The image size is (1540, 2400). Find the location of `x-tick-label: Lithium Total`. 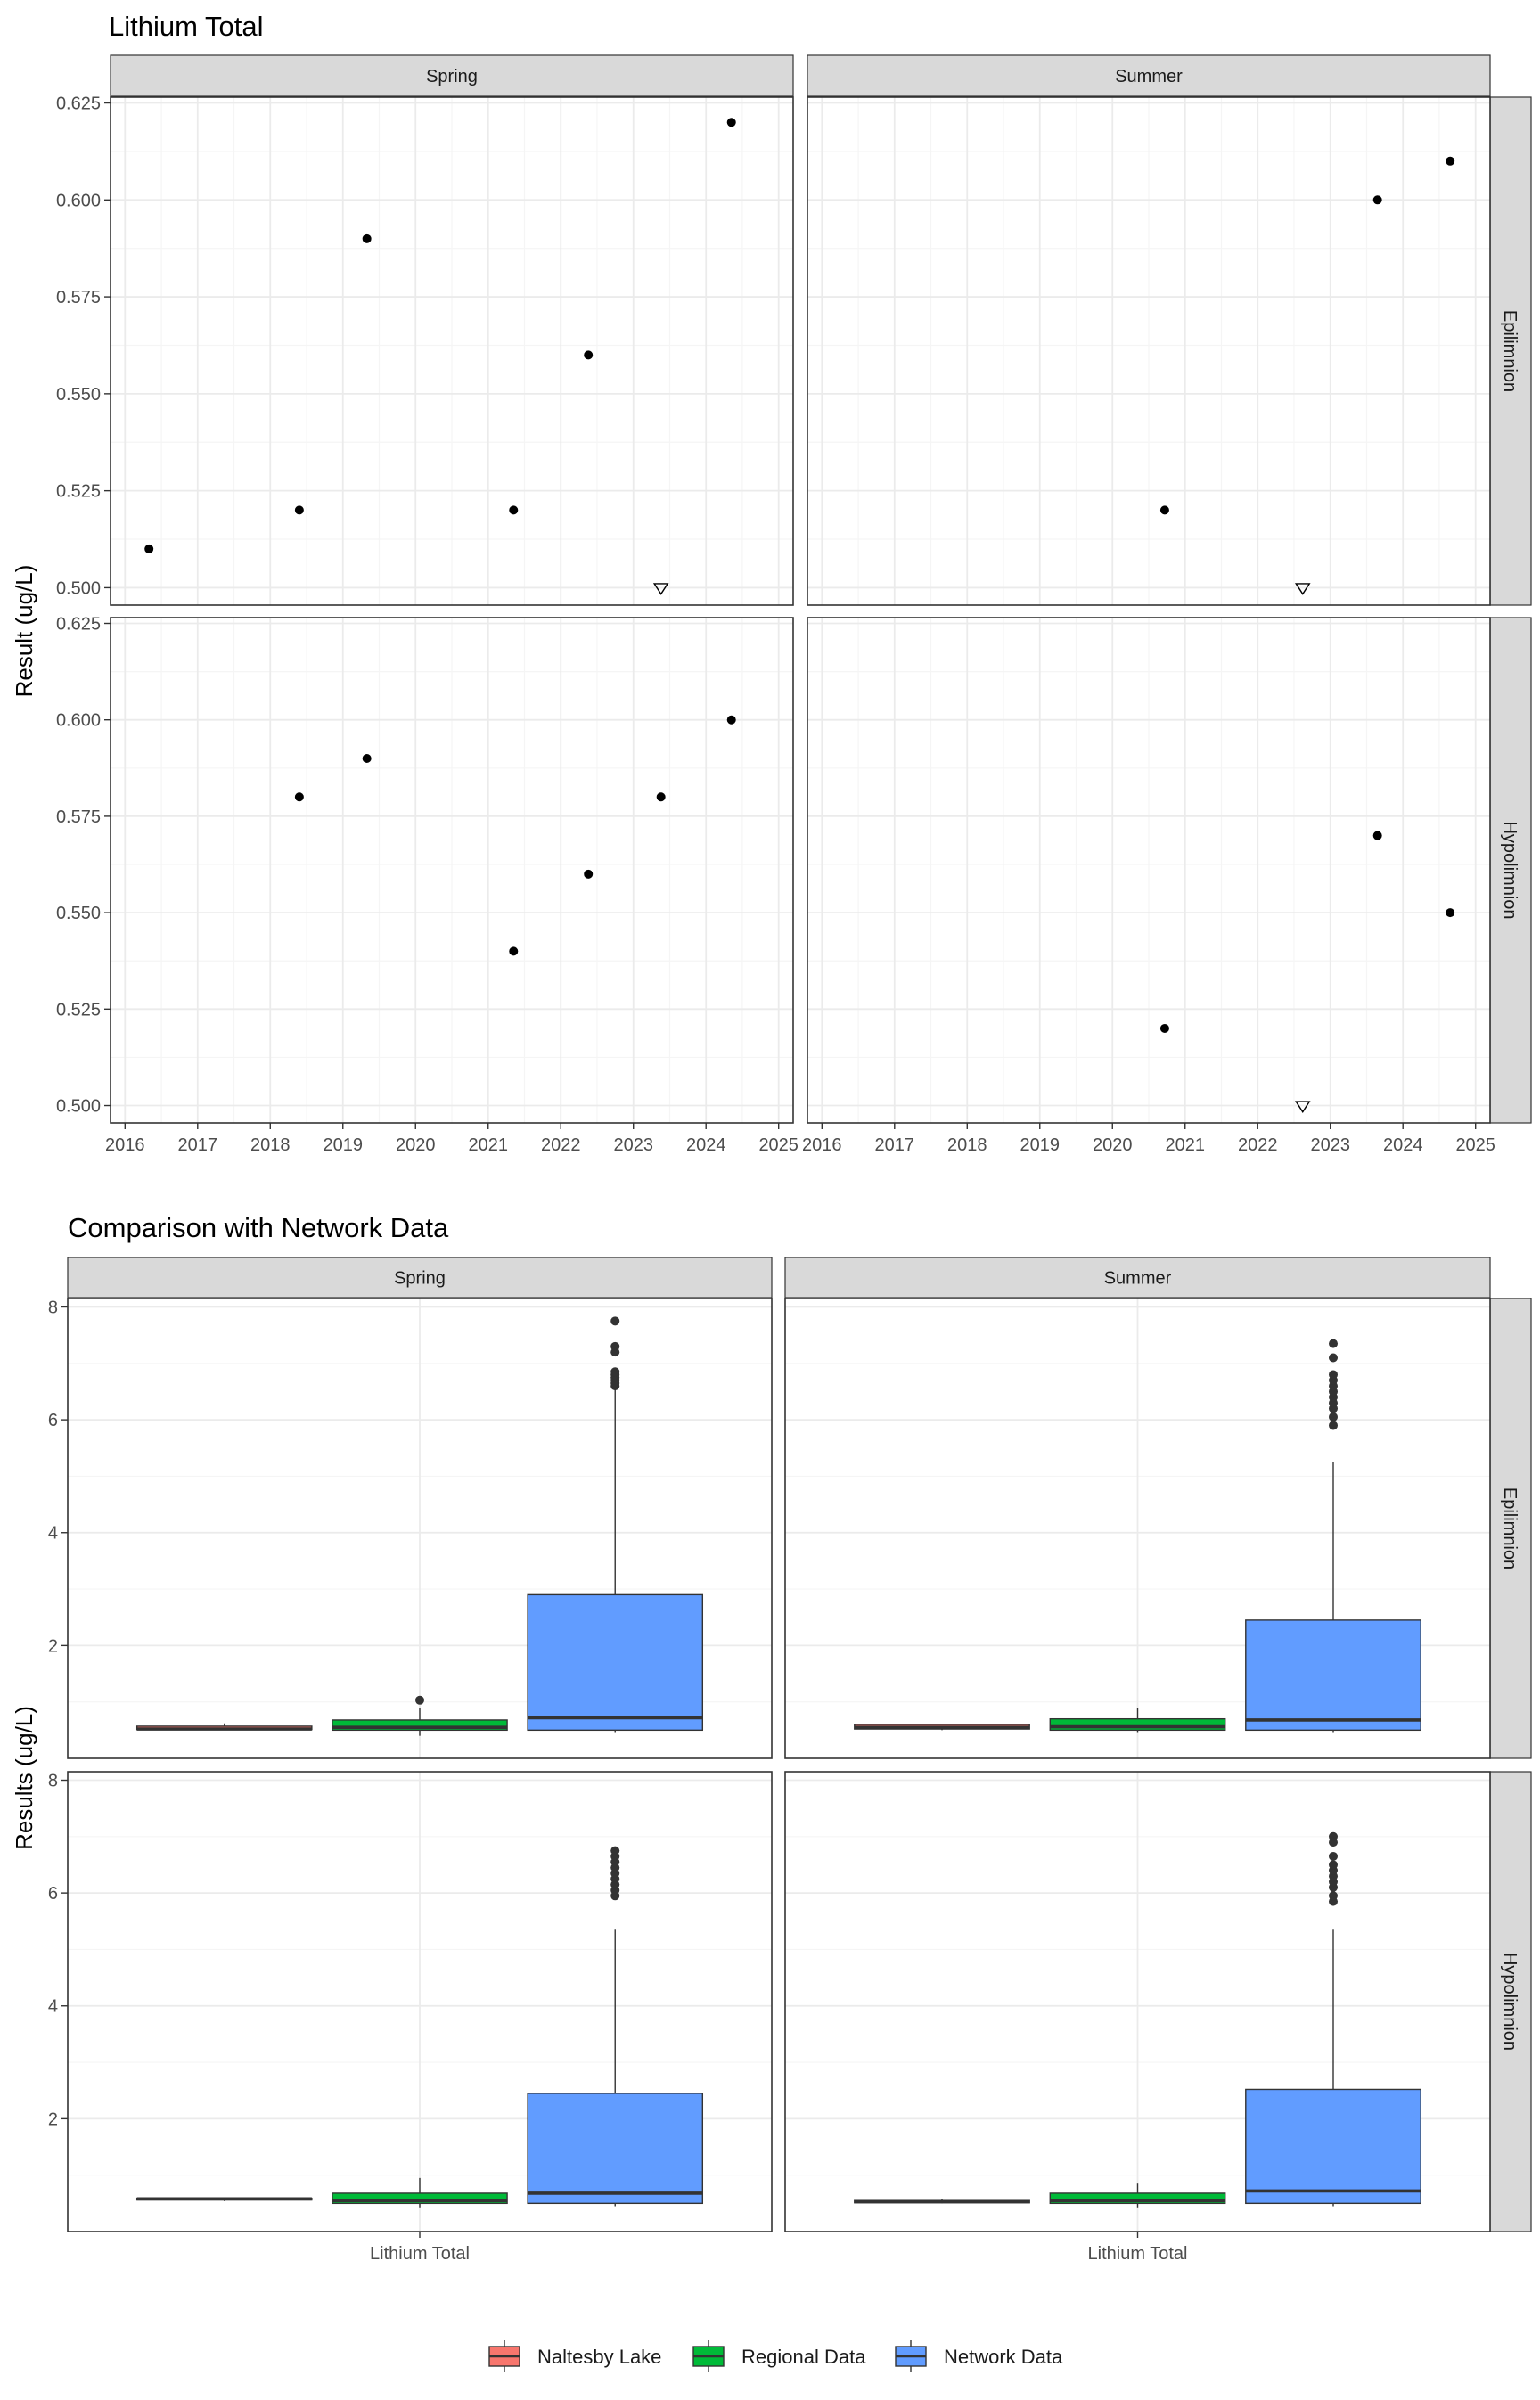

x-tick-label: Lithium Total is located at coordinates (420, 2254).